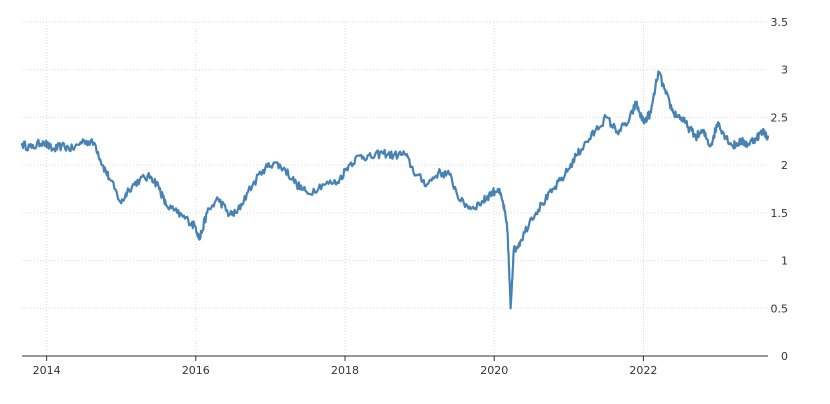  I want to click on x-tick-label: 2022, so click(643, 370).